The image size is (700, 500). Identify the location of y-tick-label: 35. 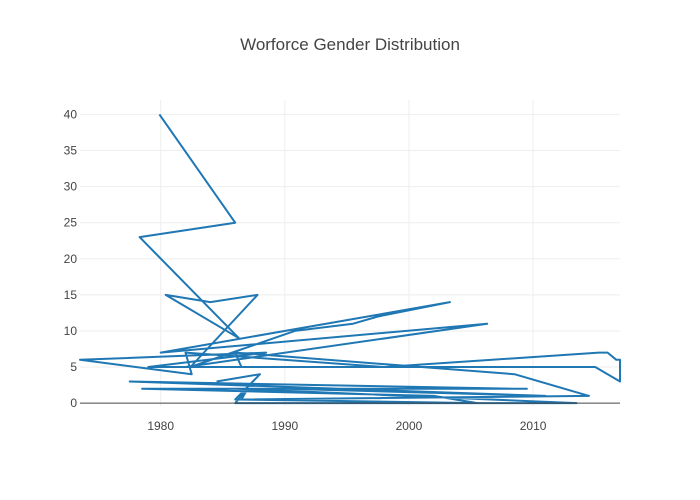
(71, 151).